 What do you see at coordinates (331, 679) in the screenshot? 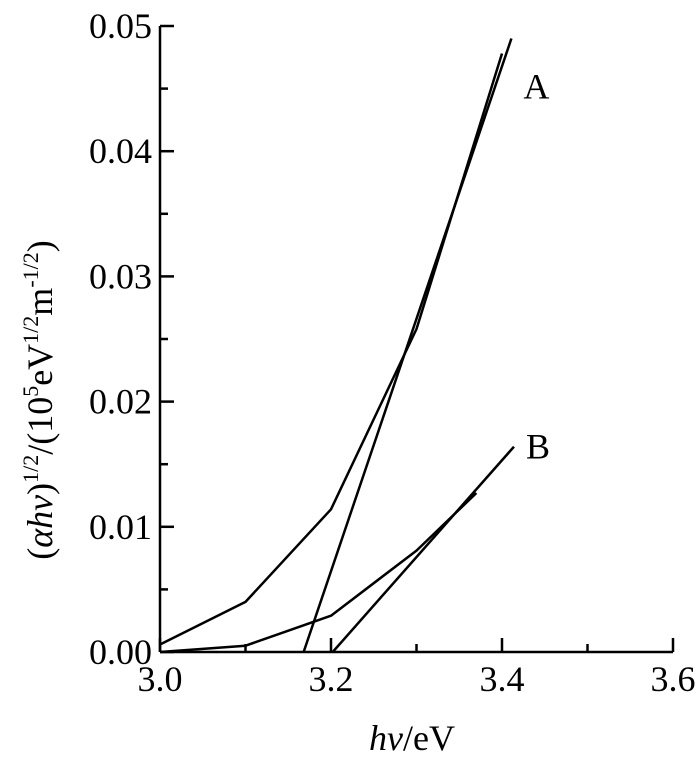
I see `x-tick-label: 3.2` at bounding box center [331, 679].